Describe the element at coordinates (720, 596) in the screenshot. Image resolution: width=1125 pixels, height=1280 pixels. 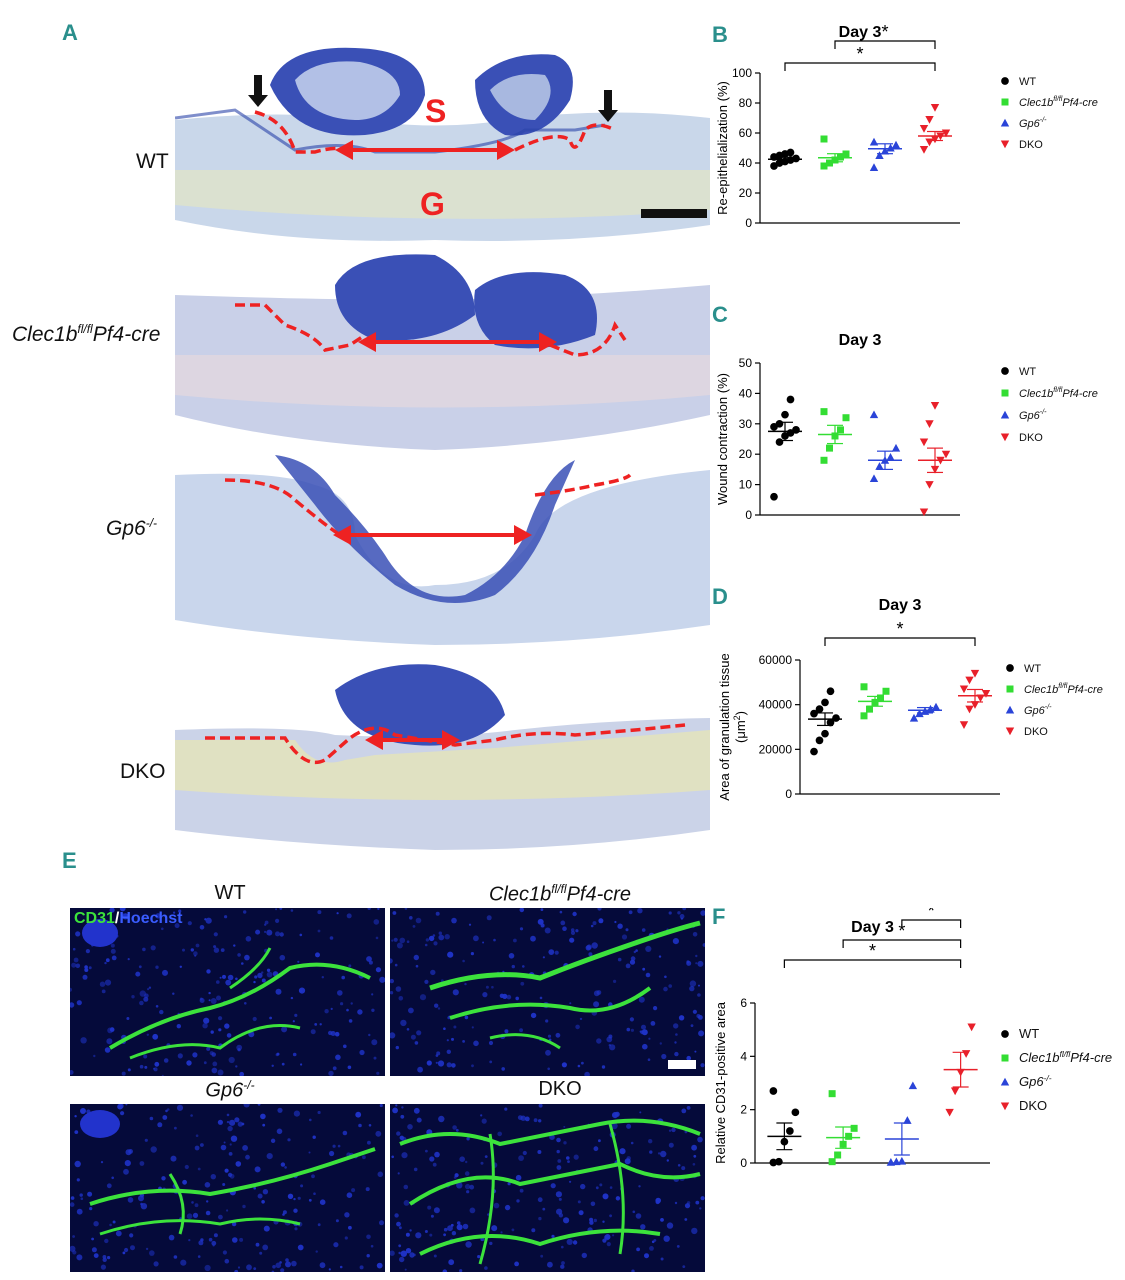
I see `panel-label-d: D` at that location.